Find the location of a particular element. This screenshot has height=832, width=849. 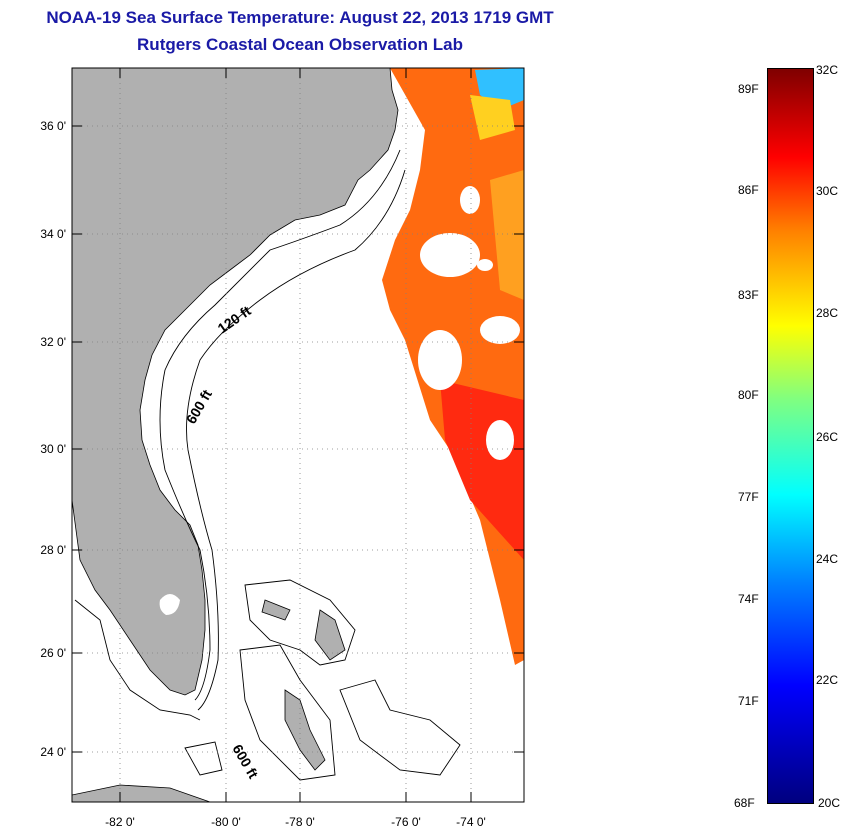

lat-label: 26 0' is located at coordinates (53, 653).